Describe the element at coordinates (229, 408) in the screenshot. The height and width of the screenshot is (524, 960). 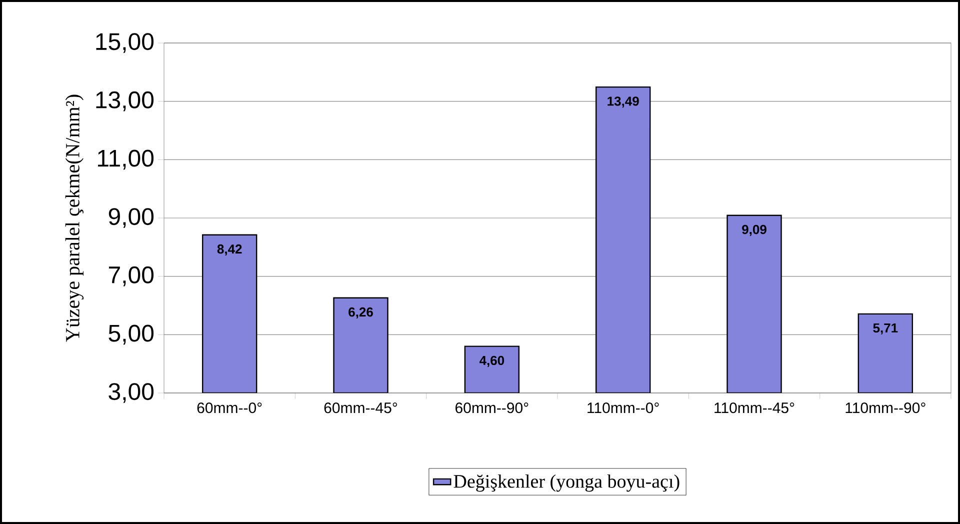
I see `x-tick-label: 60mm--0°` at that location.